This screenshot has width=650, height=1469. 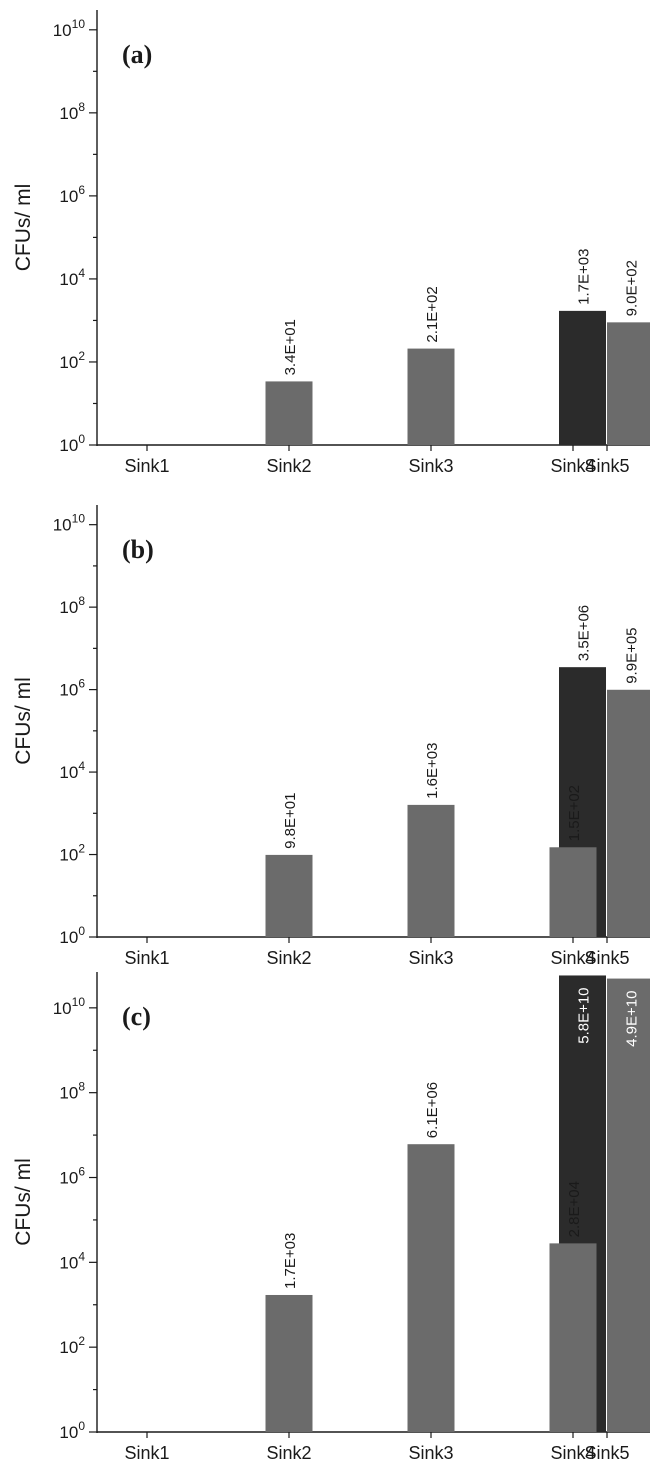 What do you see at coordinates (584, 1015) in the screenshot?
I see `bar-value-label: 5.8E+10` at bounding box center [584, 1015].